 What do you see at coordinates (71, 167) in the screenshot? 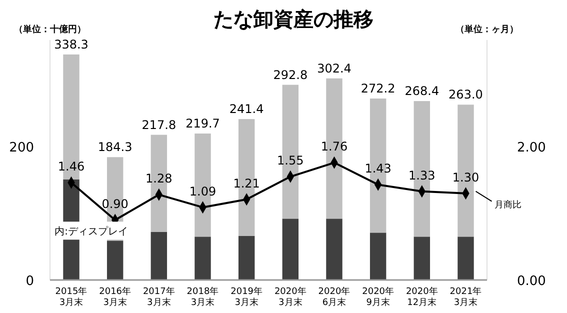
I see `data-label: 1.46` at bounding box center [71, 167].